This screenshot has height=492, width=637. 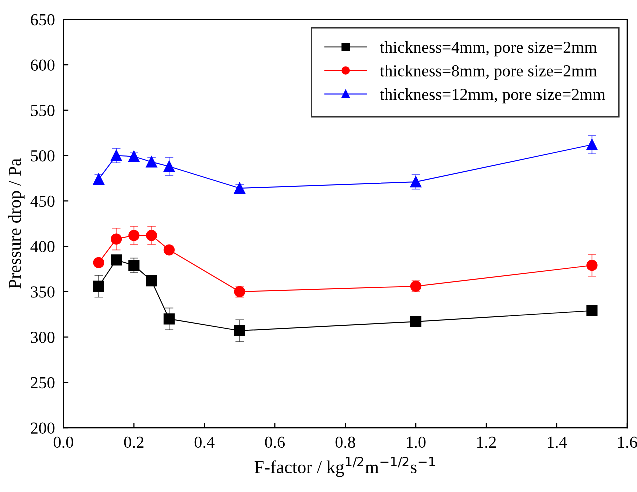 I want to click on x-tick-label: 1.2, so click(x=487, y=442).